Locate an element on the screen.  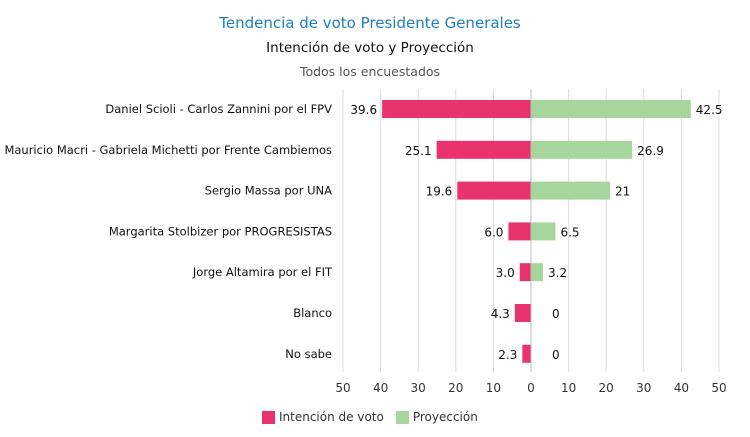
legend-swatch-proyeccion is located at coordinates (402, 417).